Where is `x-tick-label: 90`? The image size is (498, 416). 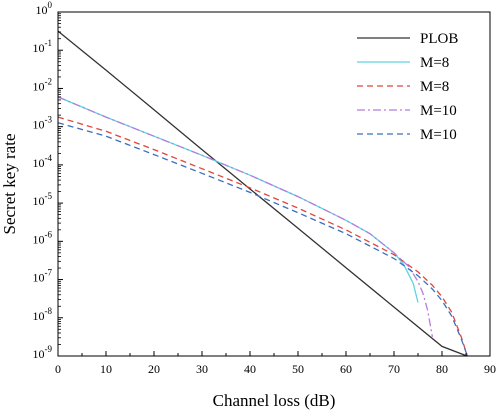
x-tick-label: 90 is located at coordinates (490, 369).